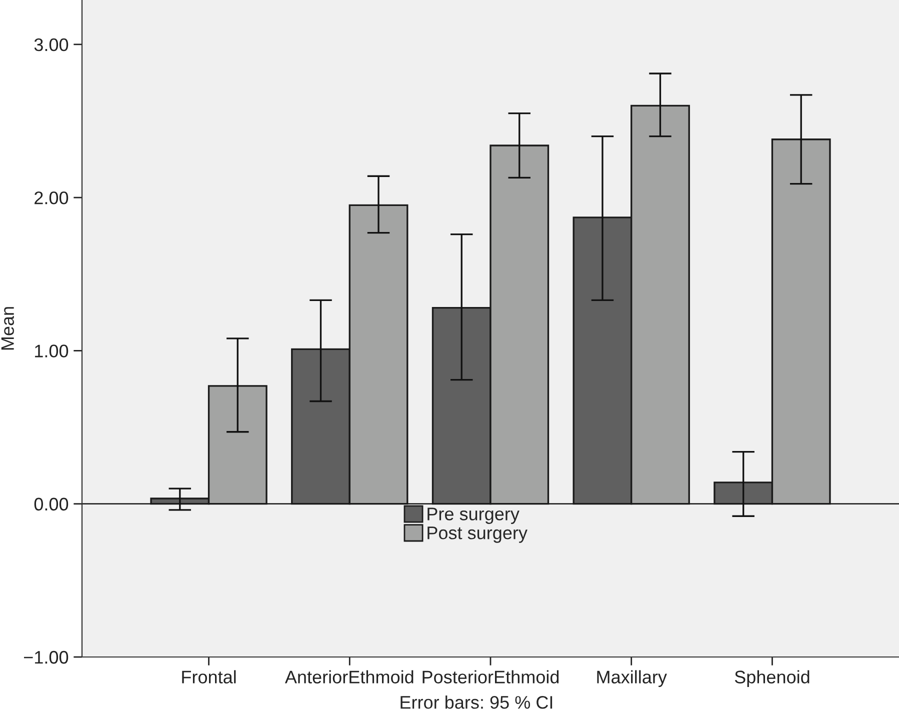  I want to click on x-tick-label: AnteriorEthmoid, so click(349, 677).